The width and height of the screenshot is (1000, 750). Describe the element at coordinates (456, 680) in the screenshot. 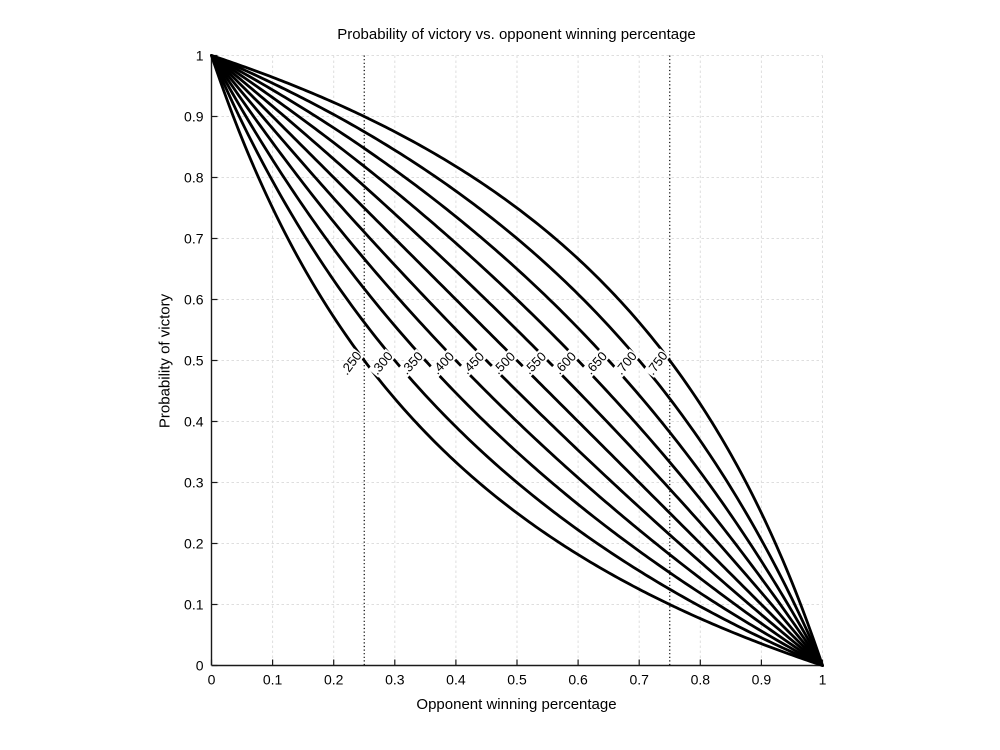

I see `x-tick-label: 0.4` at that location.